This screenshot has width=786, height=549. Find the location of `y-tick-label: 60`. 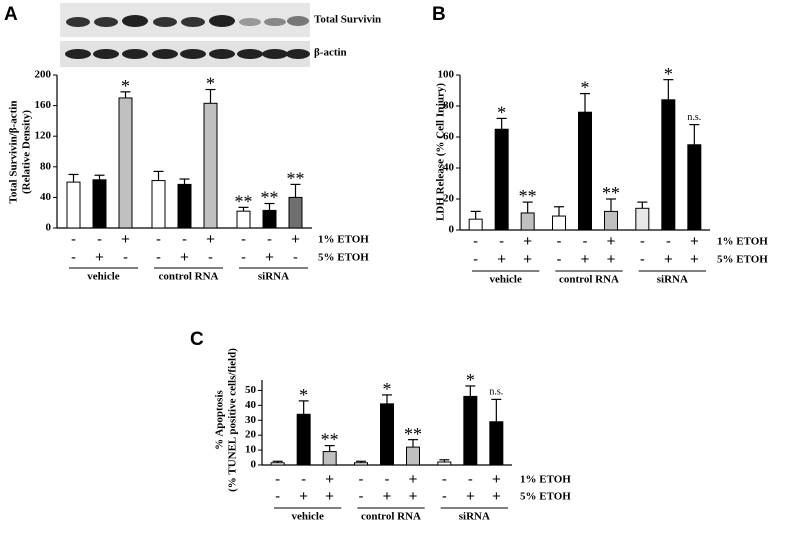

y-tick-label: 60 is located at coordinates (449, 137).